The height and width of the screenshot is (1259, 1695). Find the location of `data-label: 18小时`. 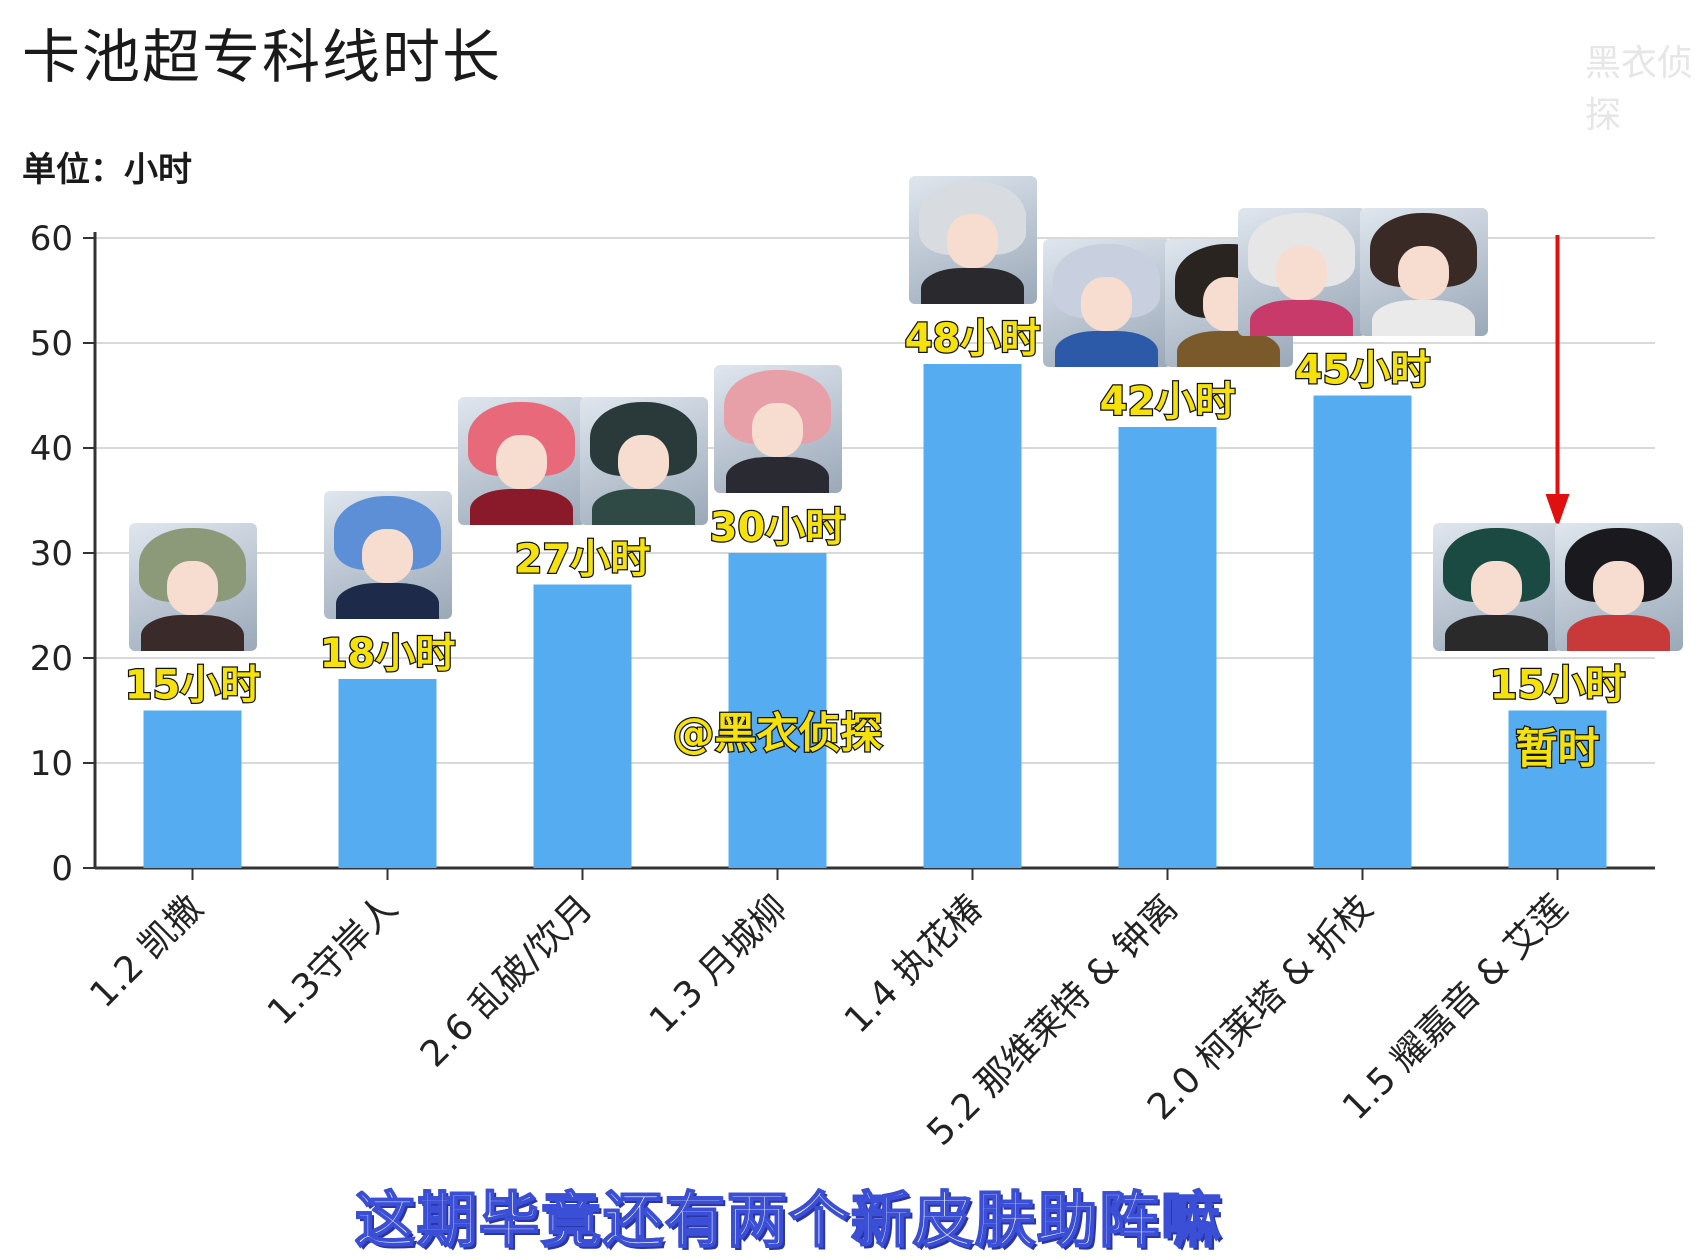

data-label: 18小时 is located at coordinates (388, 654).